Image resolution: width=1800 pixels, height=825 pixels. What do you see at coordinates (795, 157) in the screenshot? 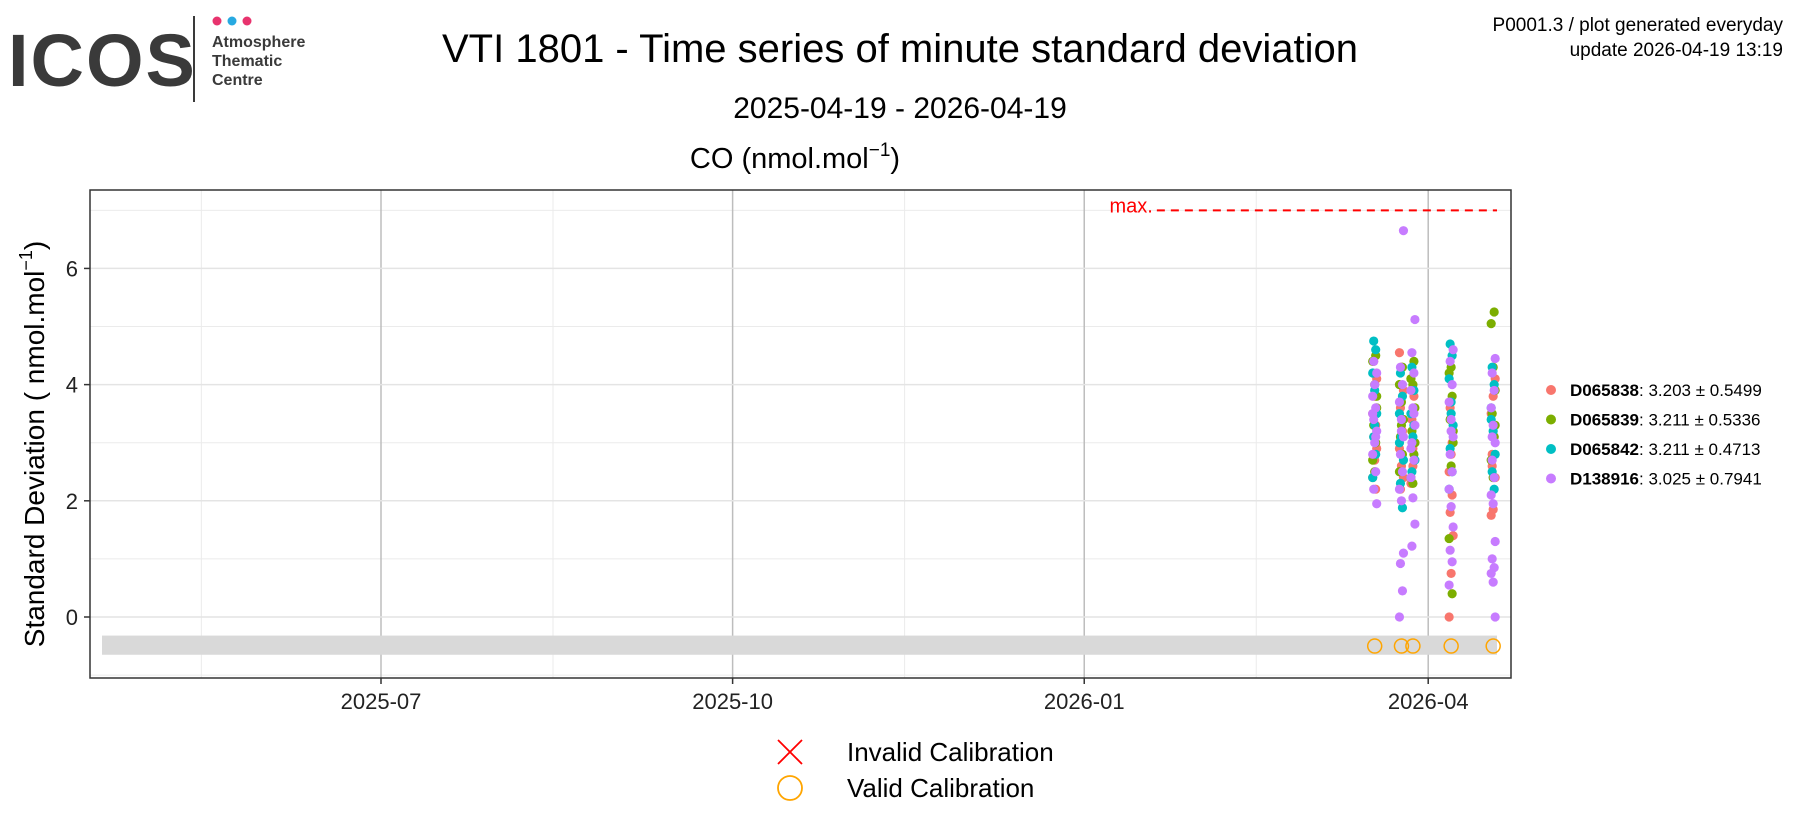
I see `panel-title: CO (nmol.mol−1)` at bounding box center [795, 157].